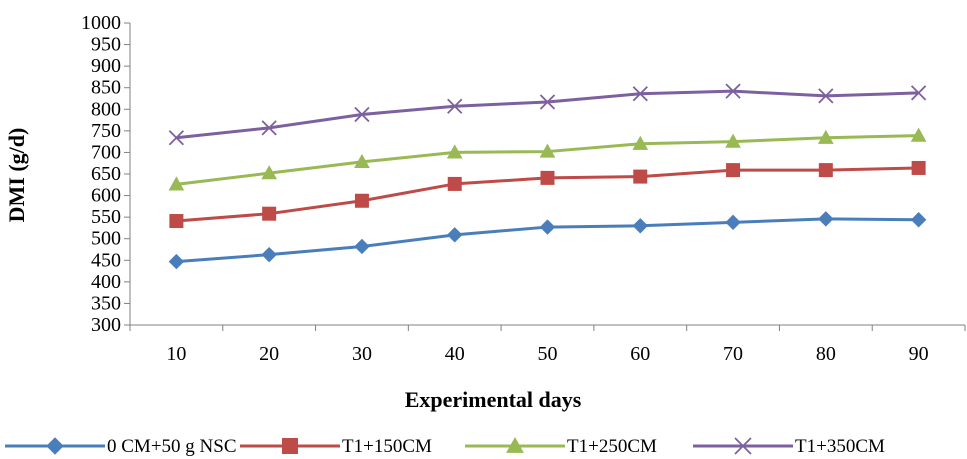 The width and height of the screenshot is (967, 459). I want to click on legend-item: 0 CM+50 g NSC, so click(121, 446).